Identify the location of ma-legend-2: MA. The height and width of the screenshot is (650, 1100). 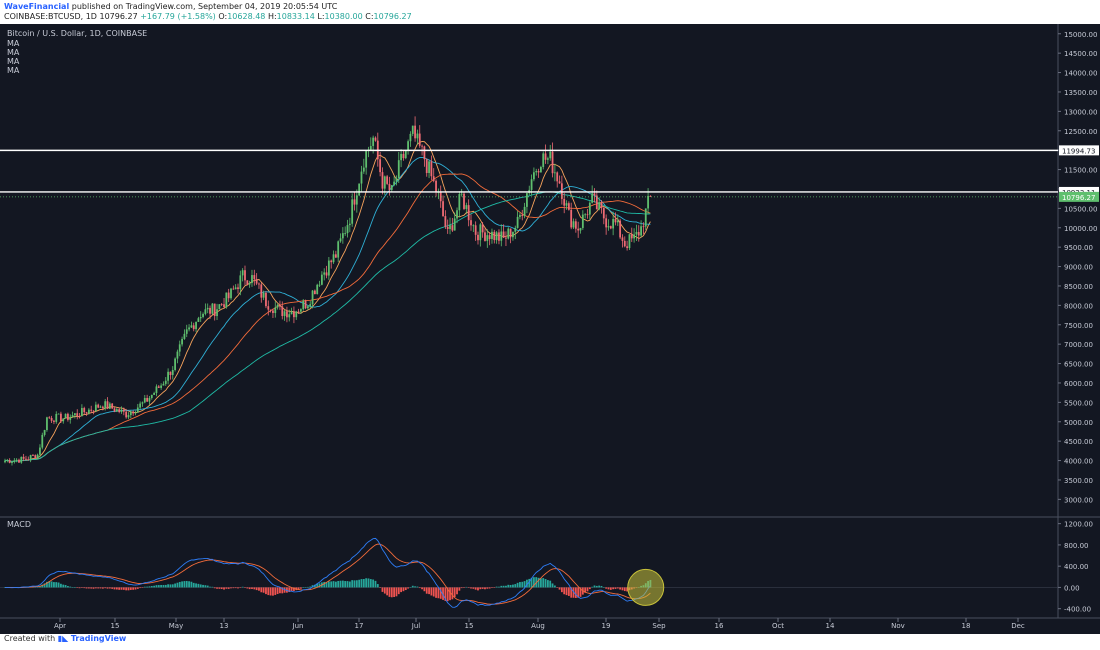
(13, 52).